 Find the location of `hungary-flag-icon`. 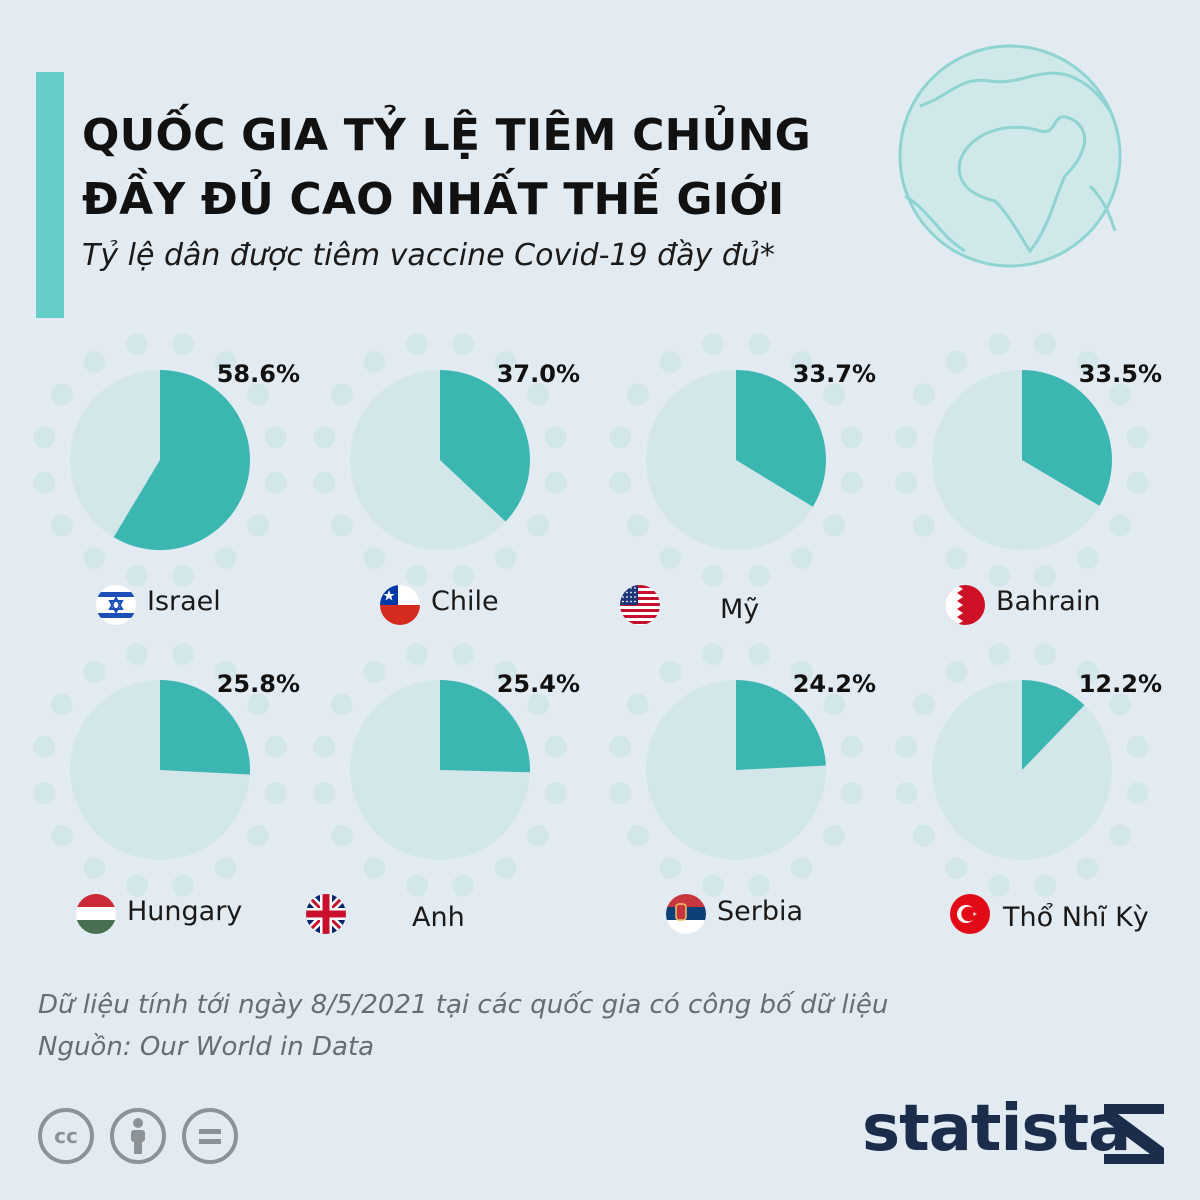

hungary-flag-icon is located at coordinates (96, 914).